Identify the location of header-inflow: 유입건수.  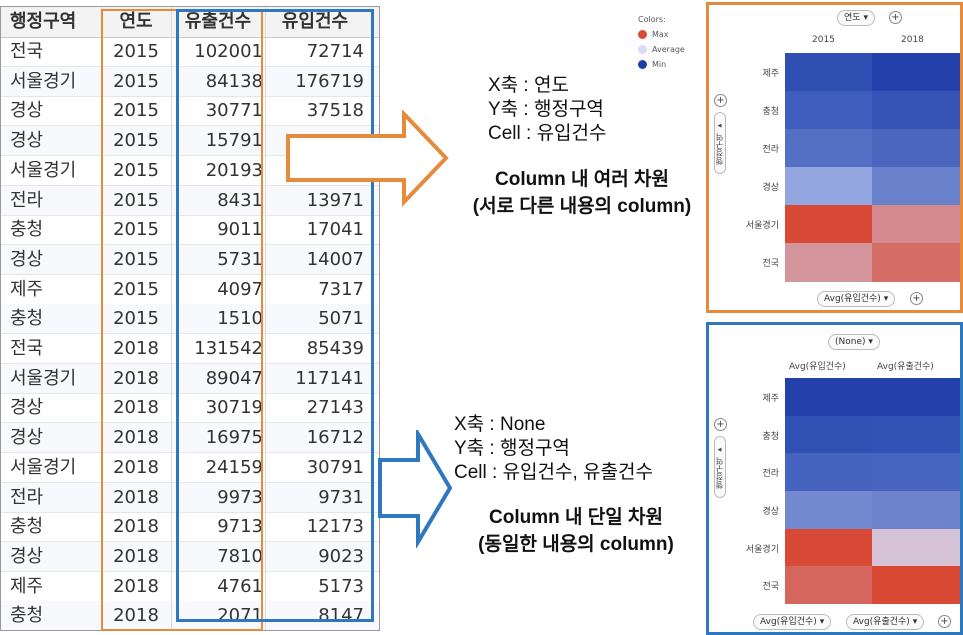
(315, 21).